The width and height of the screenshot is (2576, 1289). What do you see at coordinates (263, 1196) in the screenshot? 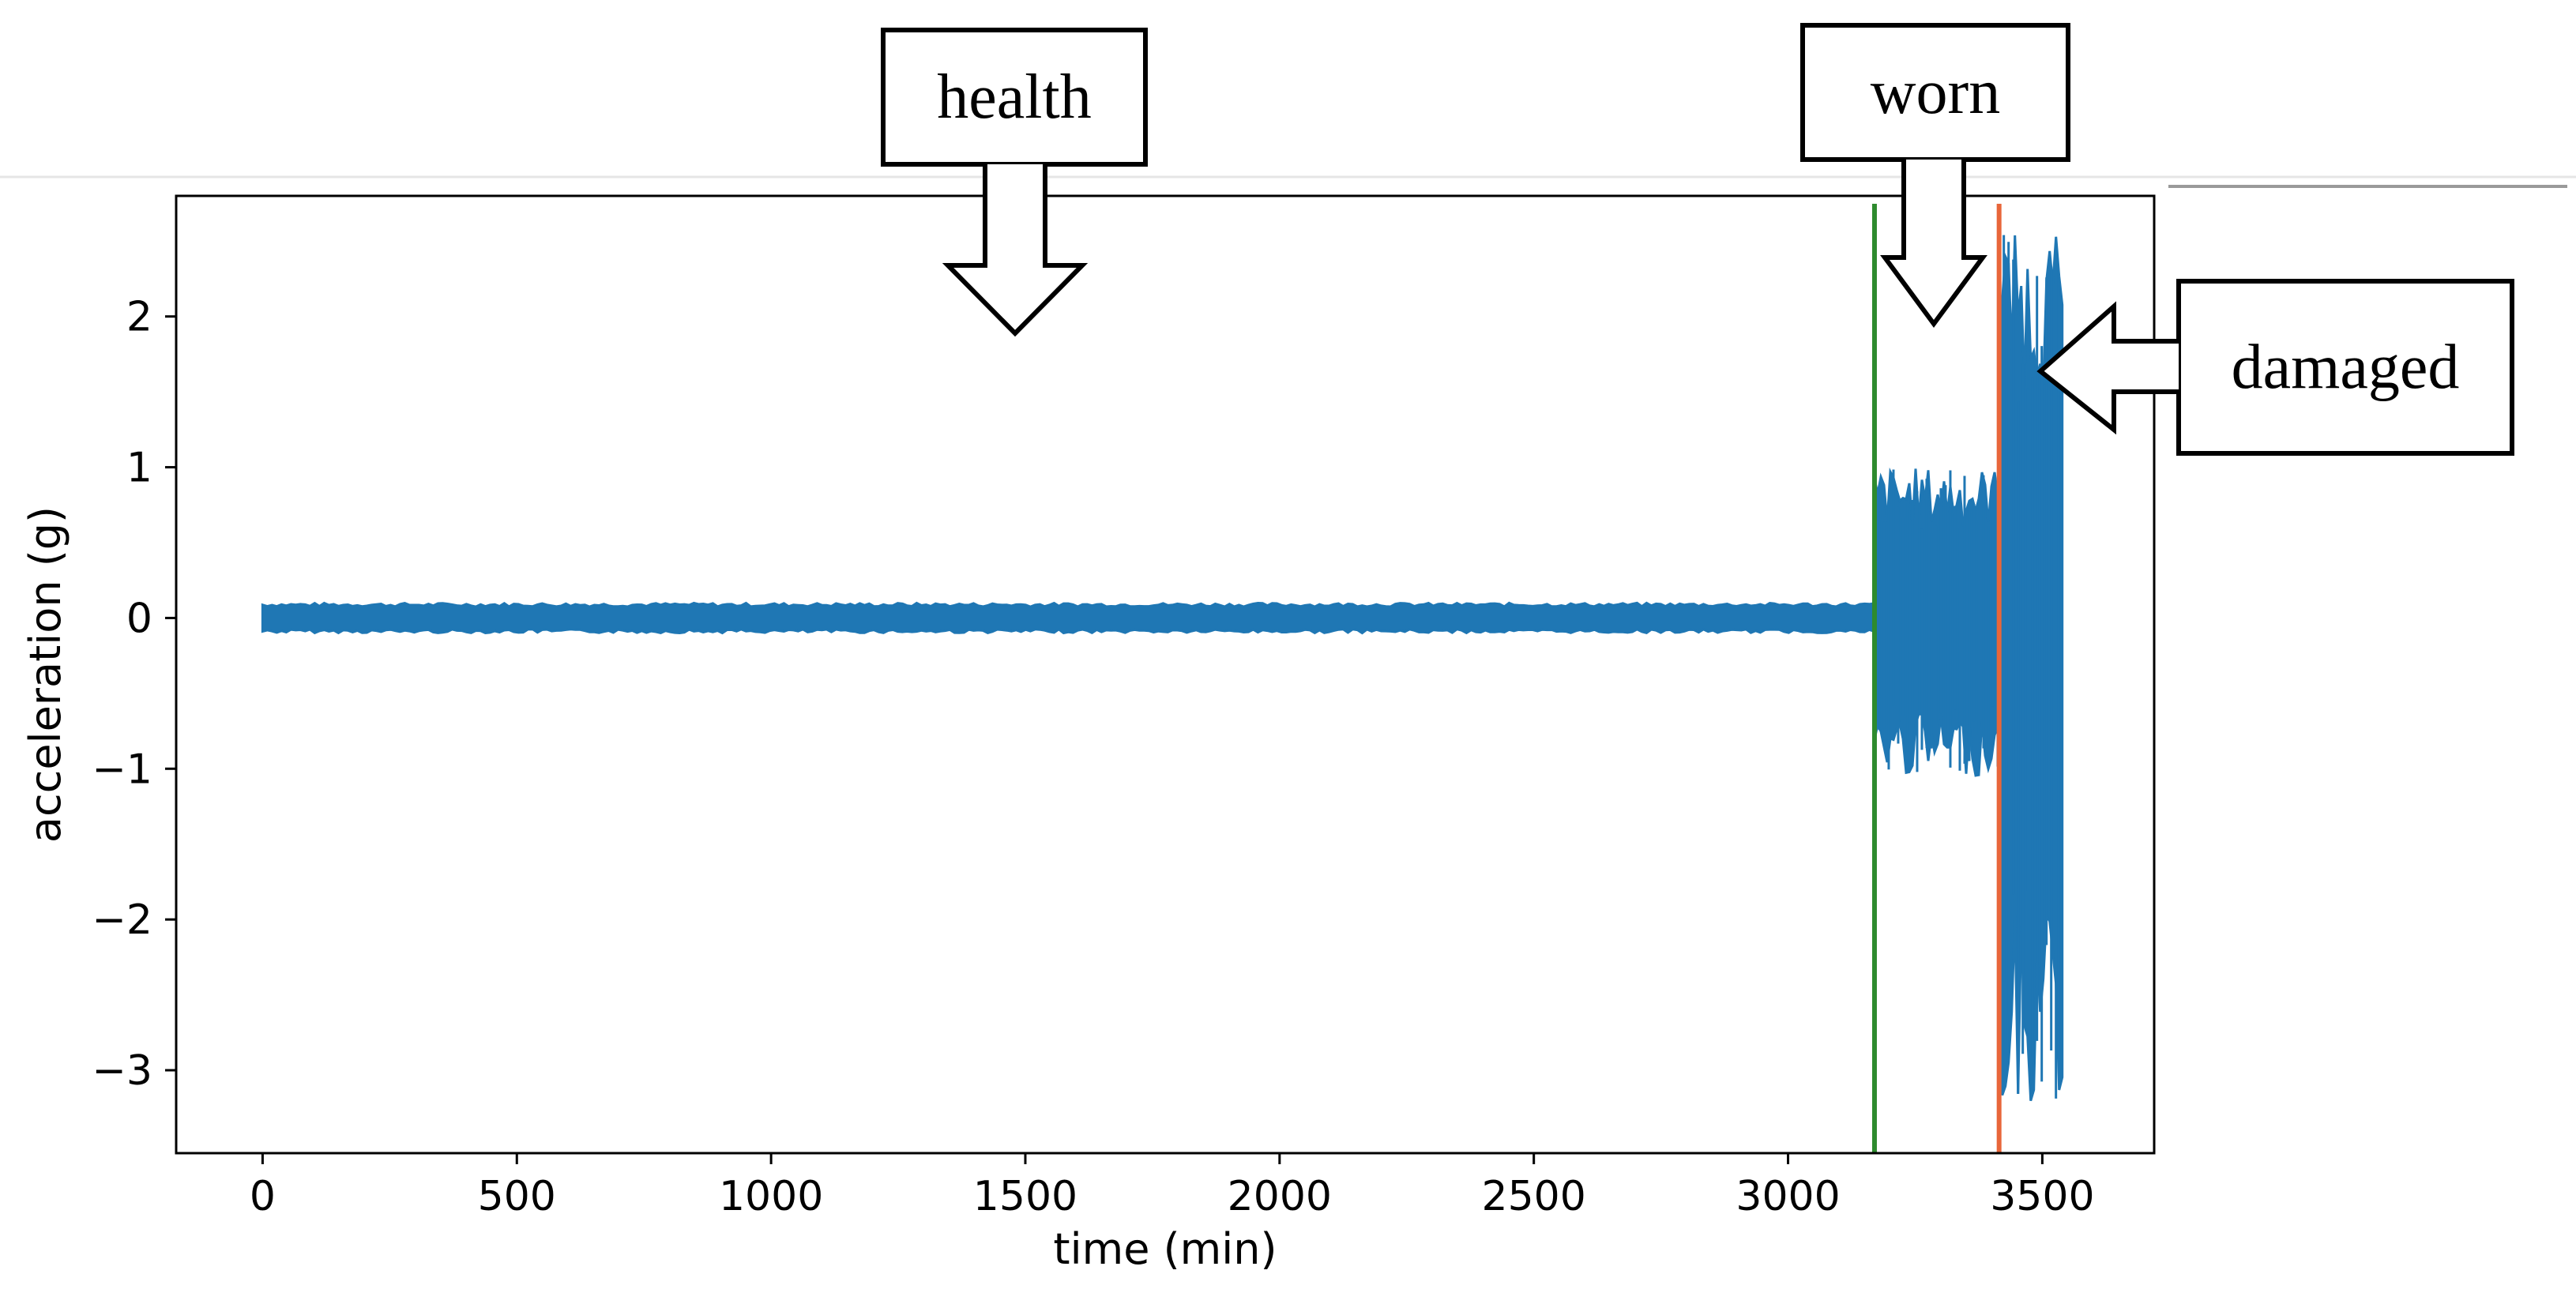
I see `x-tick-label: 0` at bounding box center [263, 1196].